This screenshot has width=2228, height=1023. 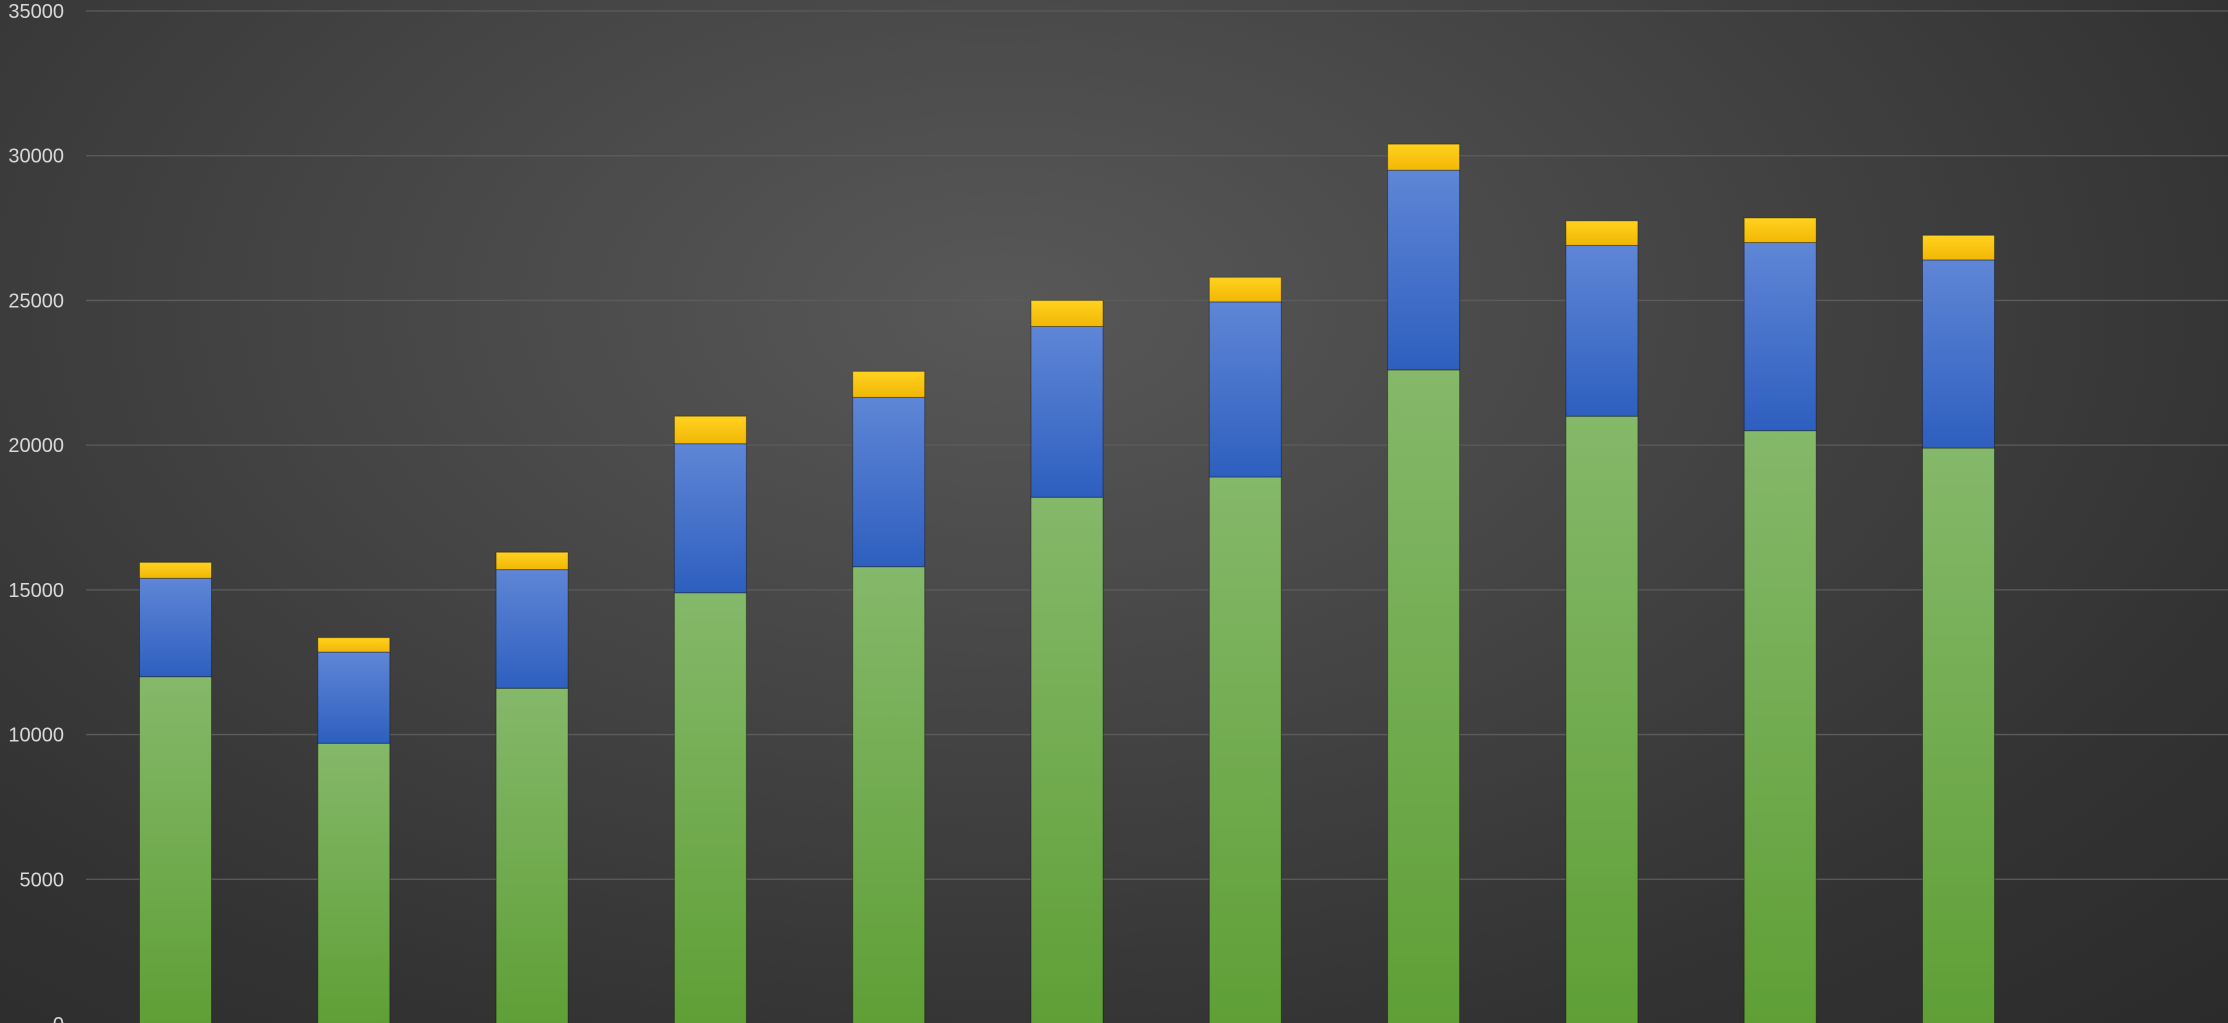 What do you see at coordinates (36, 591) in the screenshot?
I see `y-tick-label: 15000` at bounding box center [36, 591].